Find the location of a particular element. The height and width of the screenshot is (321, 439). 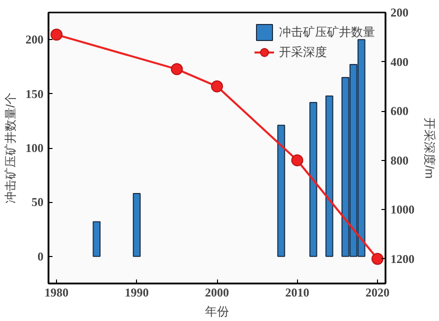

x-tick-label: 2020 is located at coordinates (377, 293).